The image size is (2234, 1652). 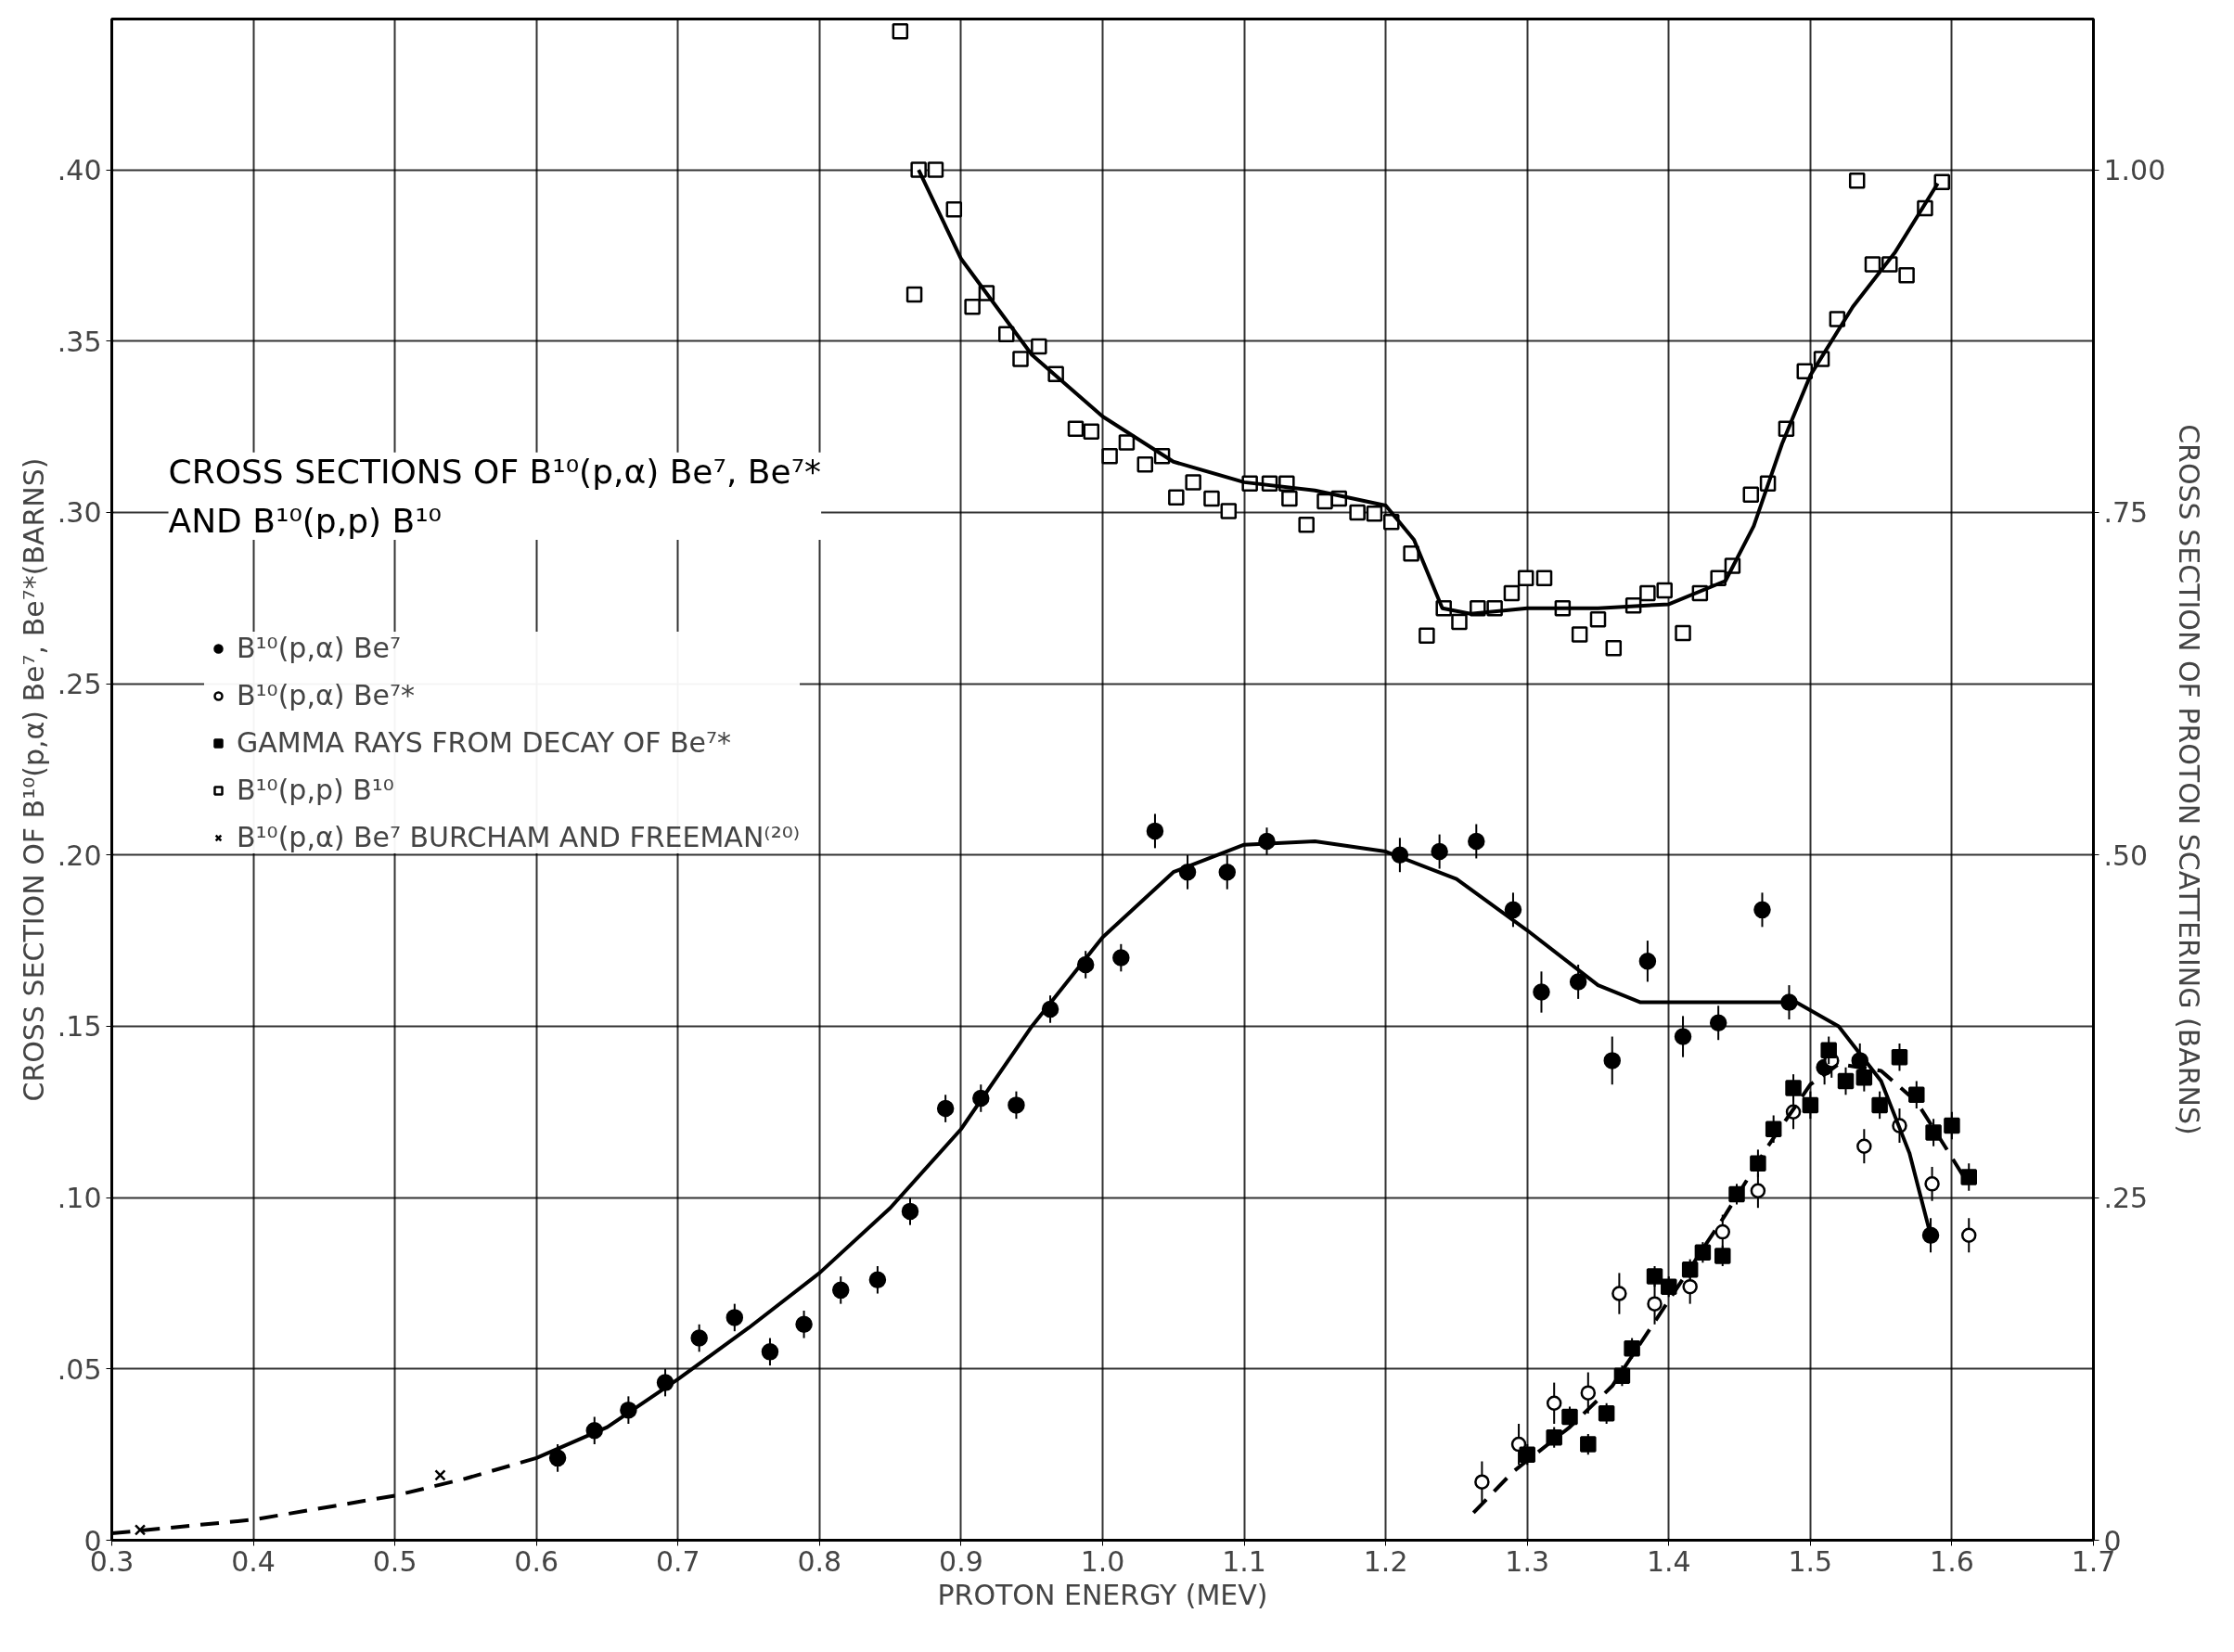 What do you see at coordinates (2189, 779) in the screenshot?
I see `y2-axis-title: CROSS SECTION OF PROTON SCATTERING (BARNS)` at bounding box center [2189, 779].